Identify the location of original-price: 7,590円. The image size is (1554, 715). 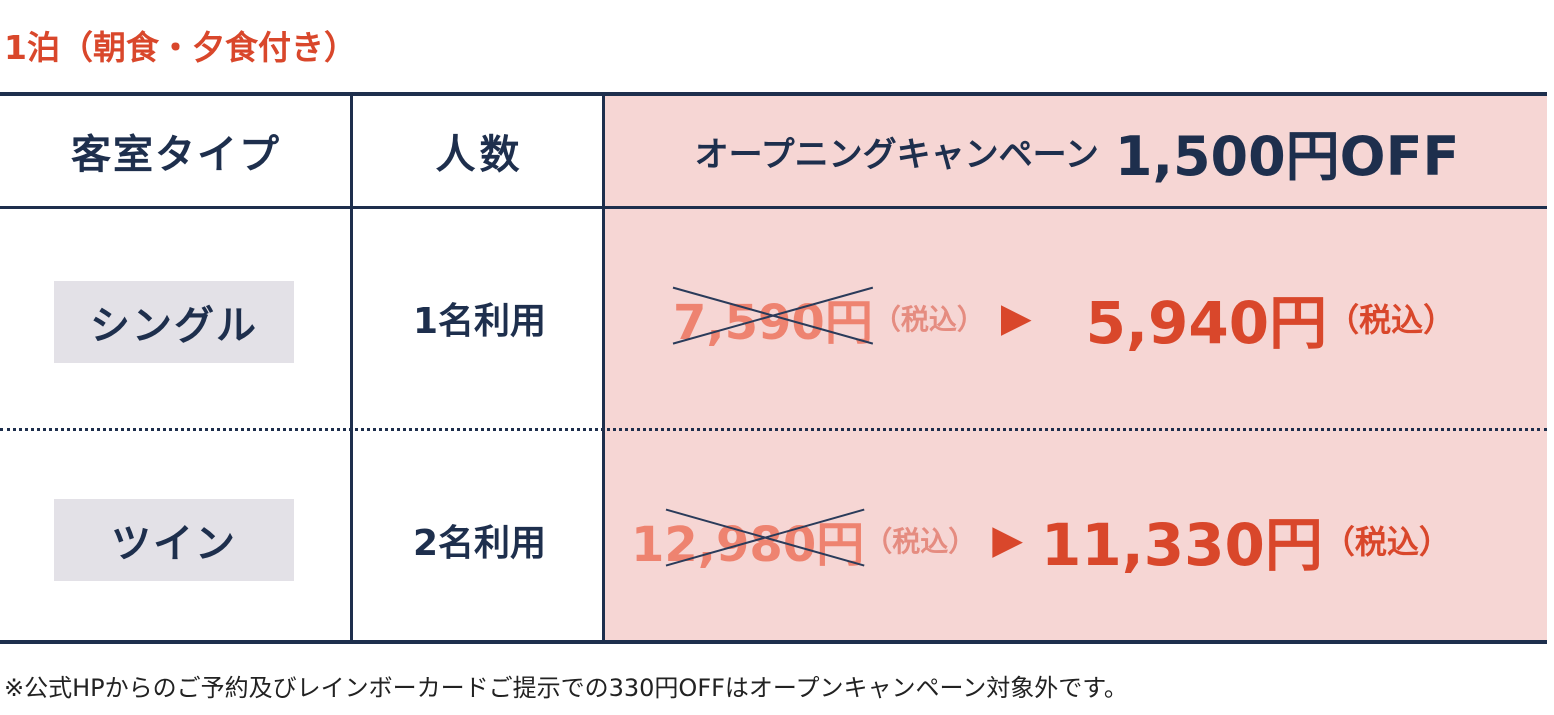
(773, 318).